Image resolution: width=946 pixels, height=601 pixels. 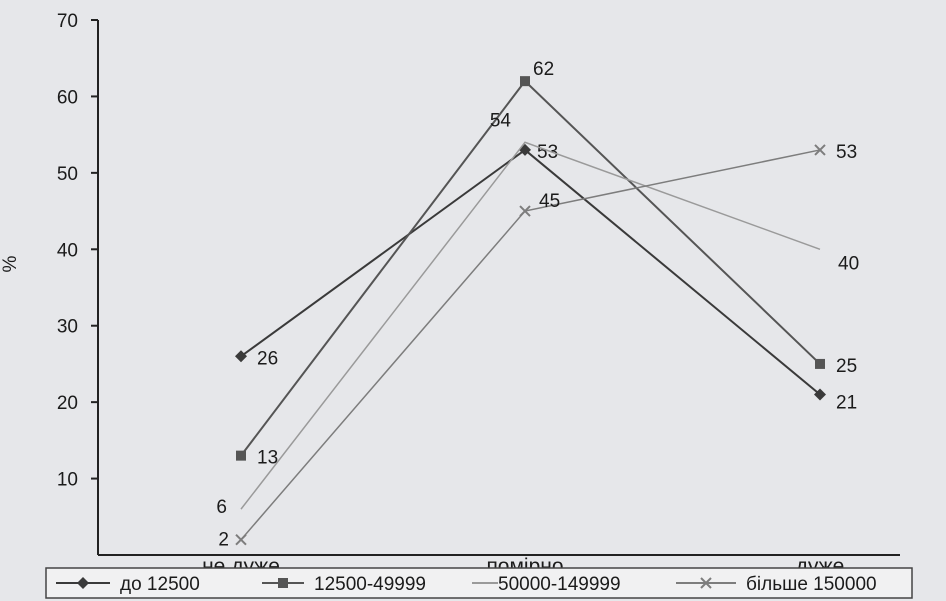 I want to click on y-tick-label: 30, so click(x=67, y=327).